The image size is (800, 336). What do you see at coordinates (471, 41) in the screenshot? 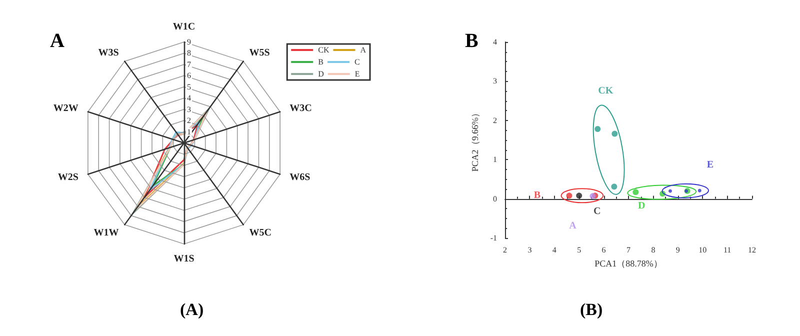
I see `chart-title: B` at bounding box center [471, 41].